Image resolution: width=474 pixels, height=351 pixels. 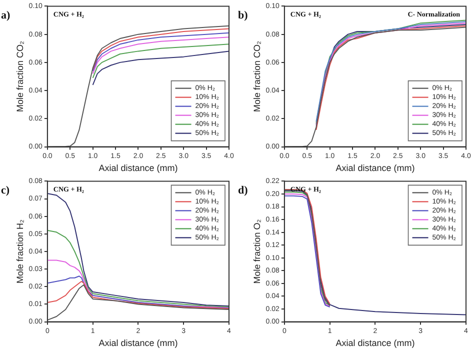 I want to click on chart-title: a), so click(x=5, y=16).